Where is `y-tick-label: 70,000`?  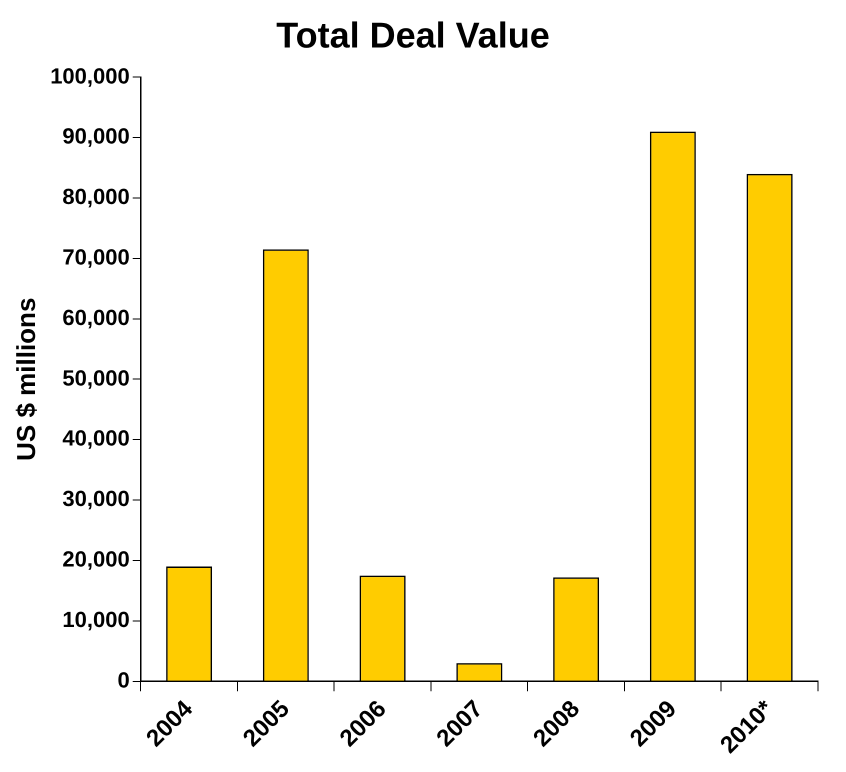
y-tick-label: 70,000 is located at coordinates (96, 257).